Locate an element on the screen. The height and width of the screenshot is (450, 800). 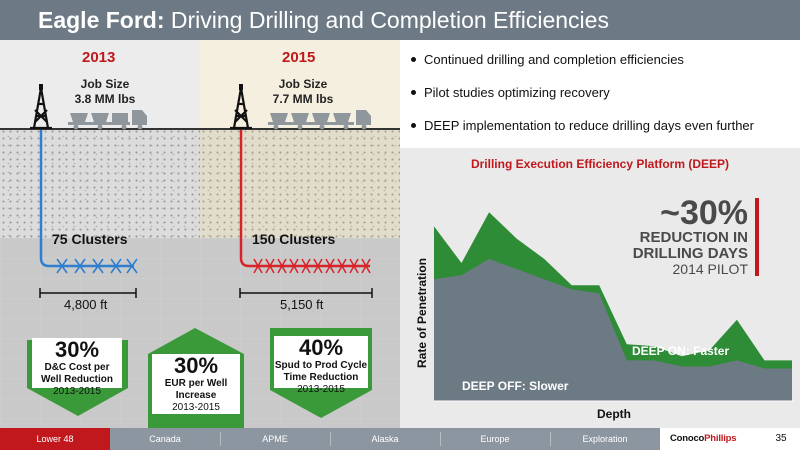
distance-ruler-2015 is located at coordinates (306, 293).